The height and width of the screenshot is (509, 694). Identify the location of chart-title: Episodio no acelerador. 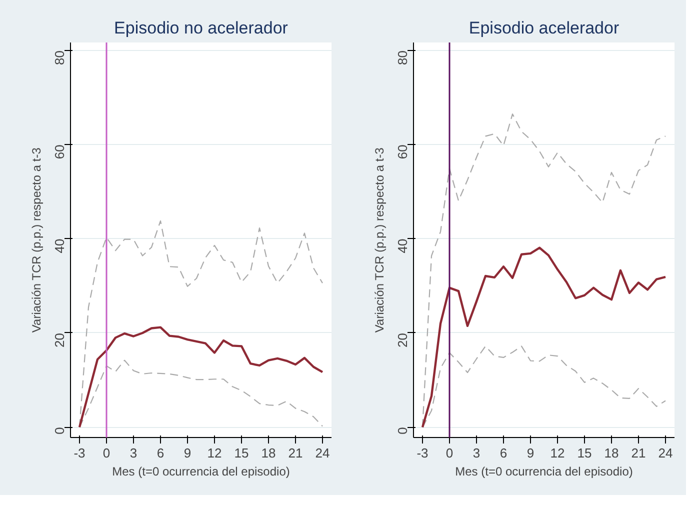
(201, 28).